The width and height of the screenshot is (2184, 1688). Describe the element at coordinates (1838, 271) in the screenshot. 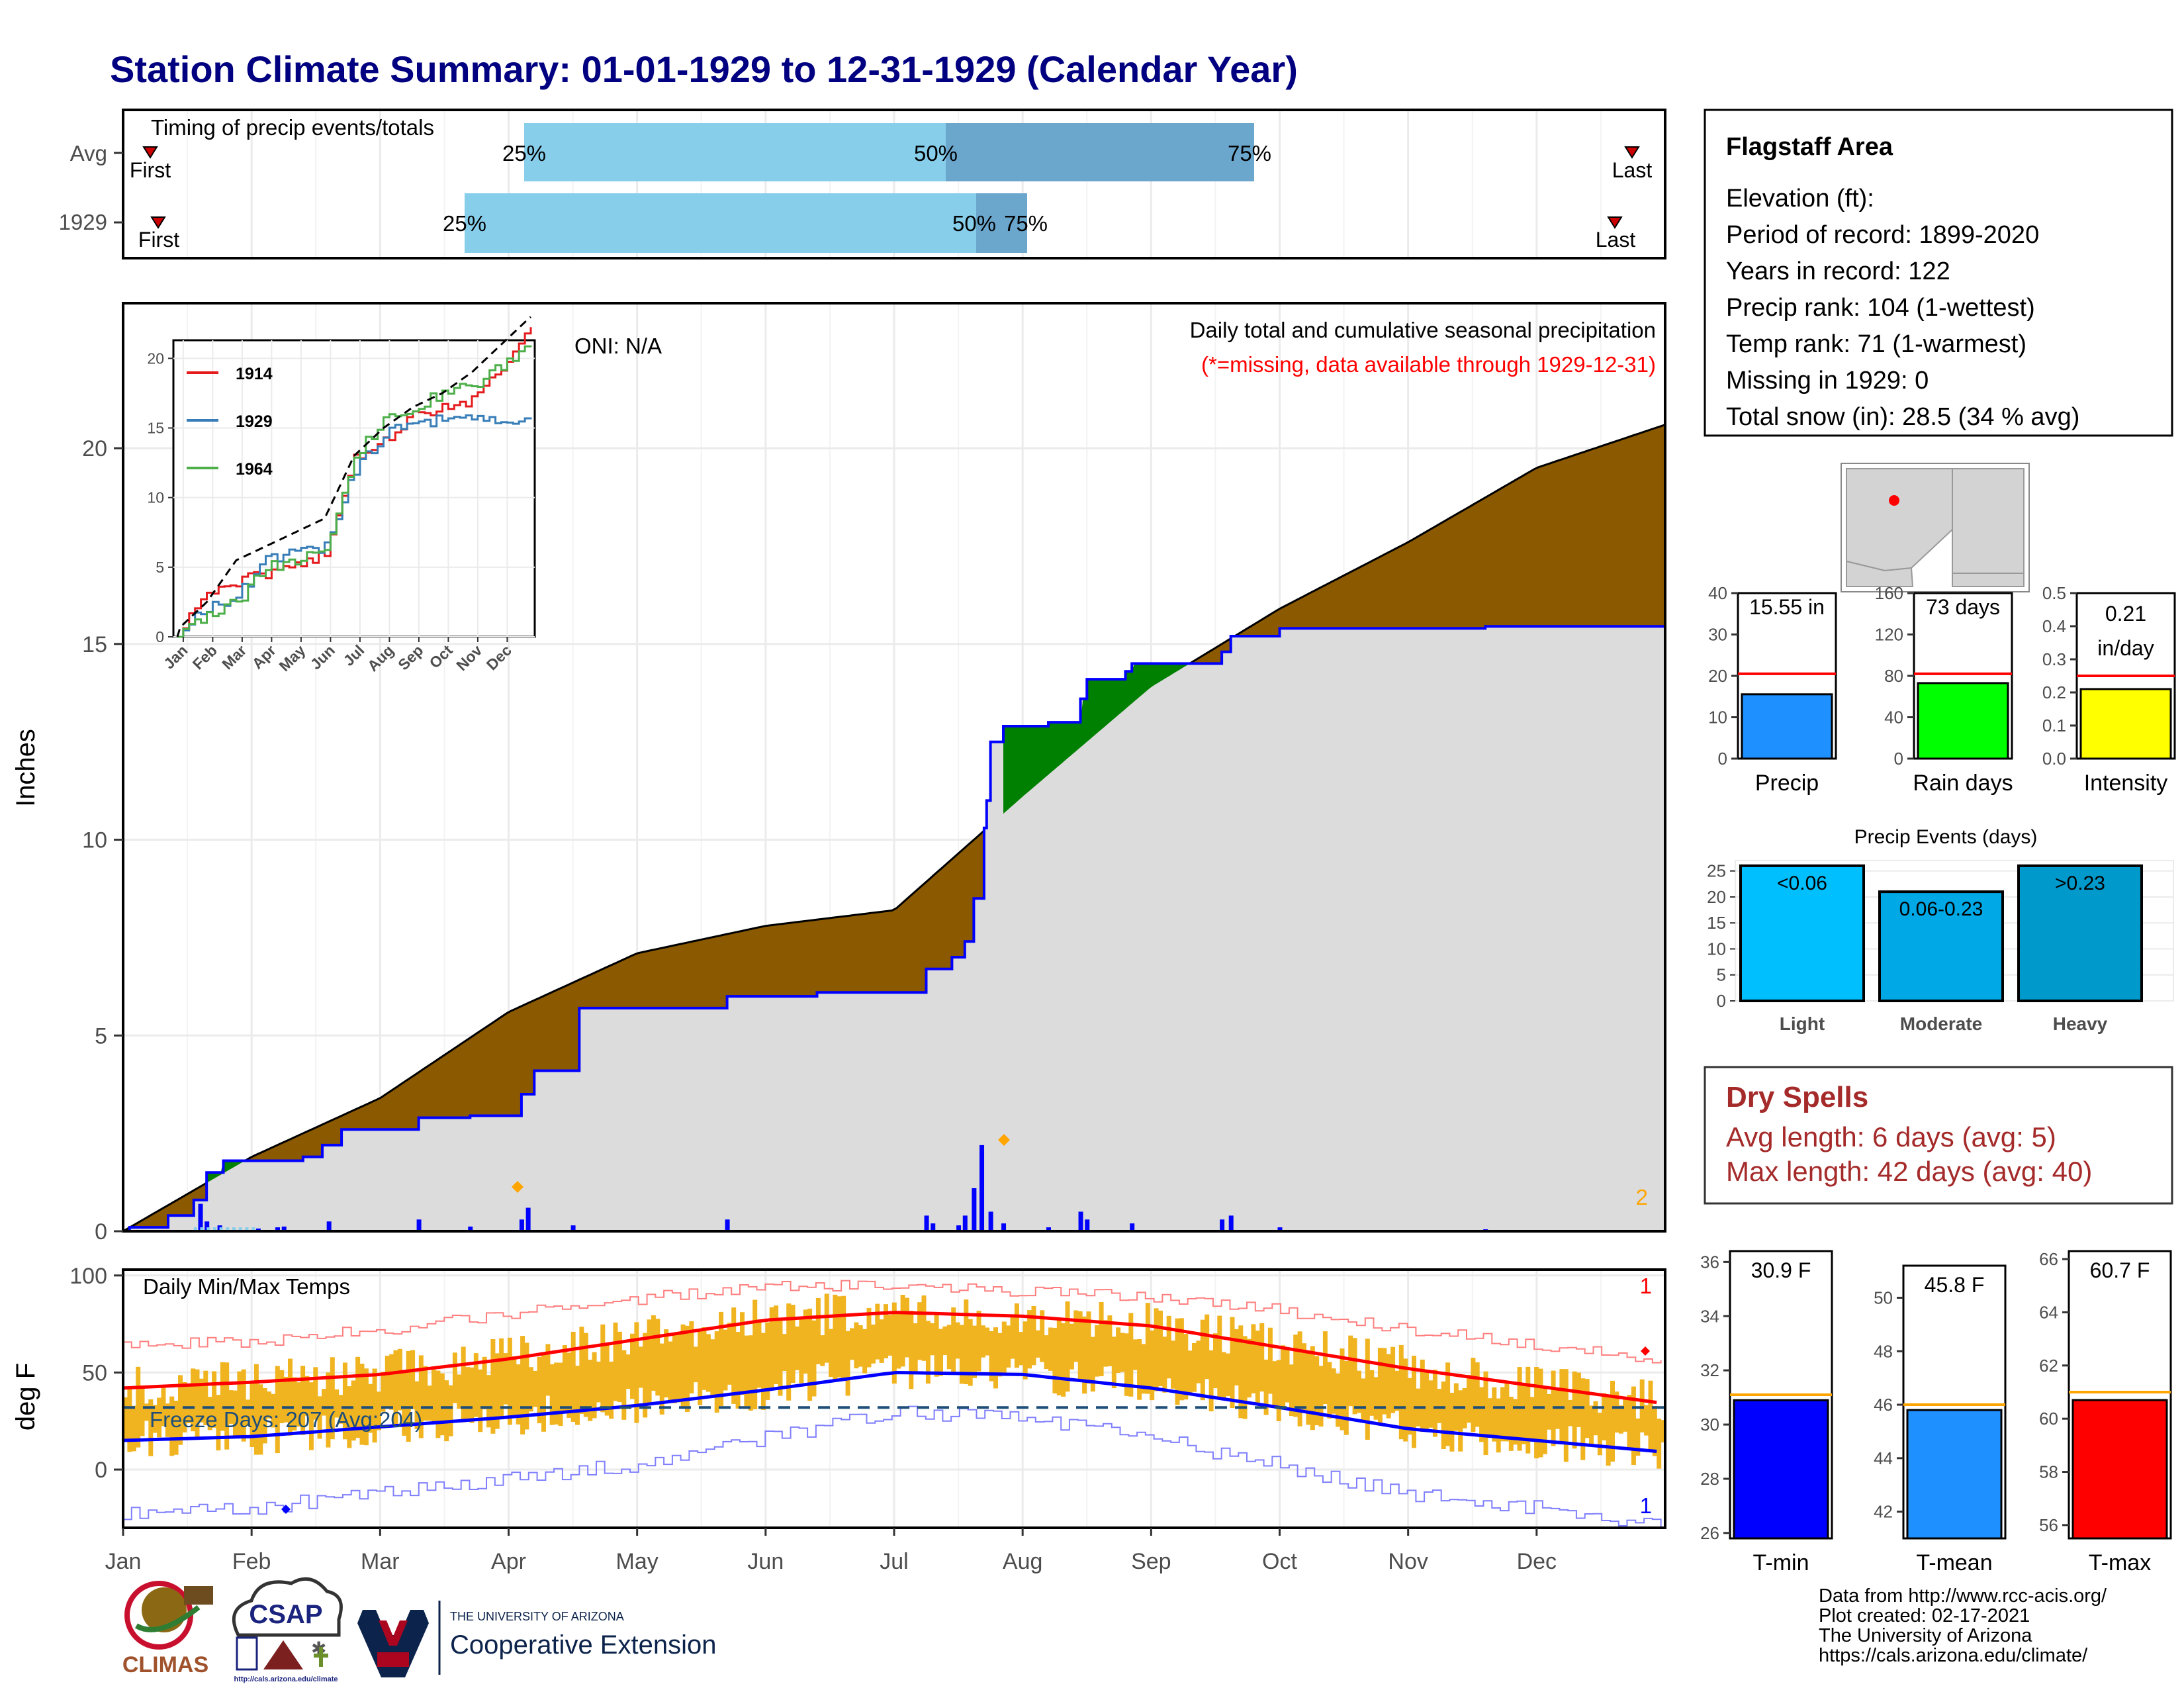

I see `station-info-line: Years in record: 122` at that location.